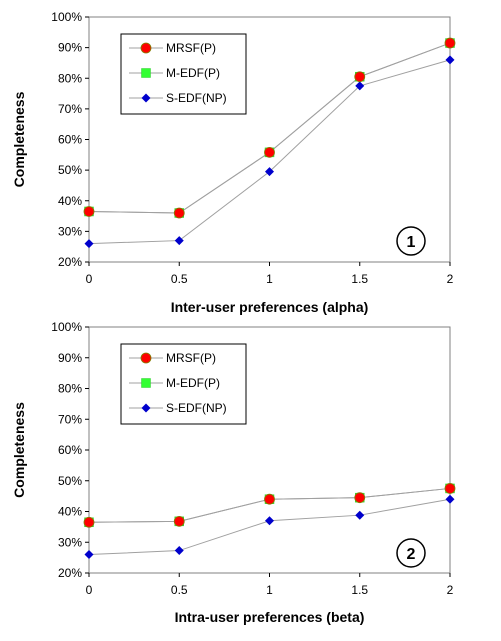 This screenshot has width=501, height=641. Describe the element at coordinates (270, 617) in the screenshot. I see `x-axis-title: Intra-user preferences (beta)` at that location.